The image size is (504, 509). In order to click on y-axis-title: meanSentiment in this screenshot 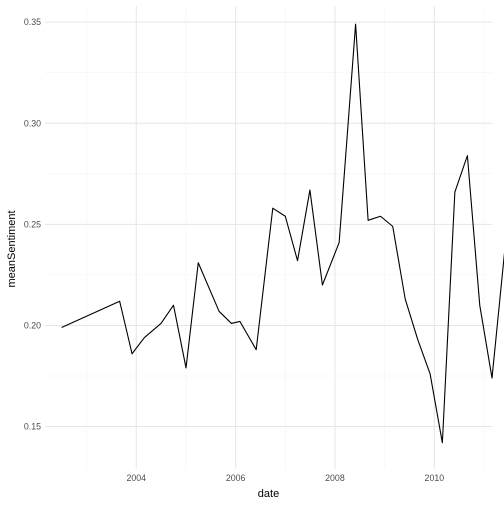, I will do `click(12, 248)`.